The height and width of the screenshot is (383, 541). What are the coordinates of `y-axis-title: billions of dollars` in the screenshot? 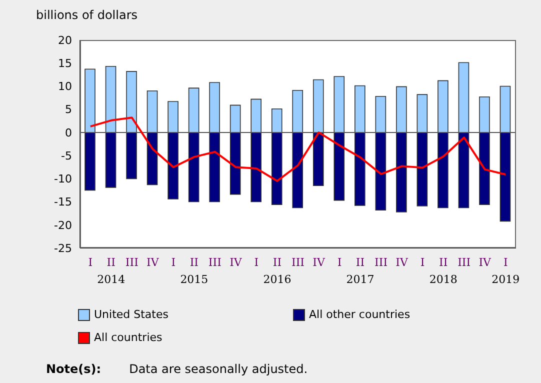 It's located at (87, 15).